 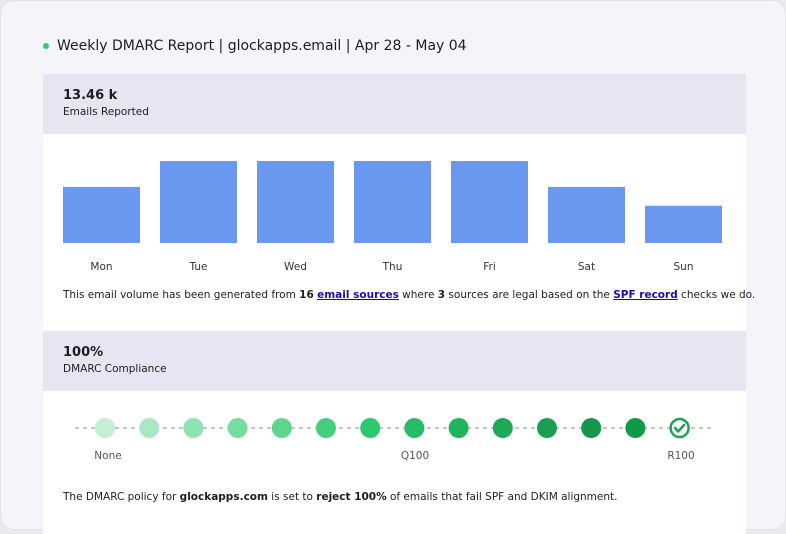 What do you see at coordinates (586, 214) in the screenshot?
I see `bar-sat` at bounding box center [586, 214].